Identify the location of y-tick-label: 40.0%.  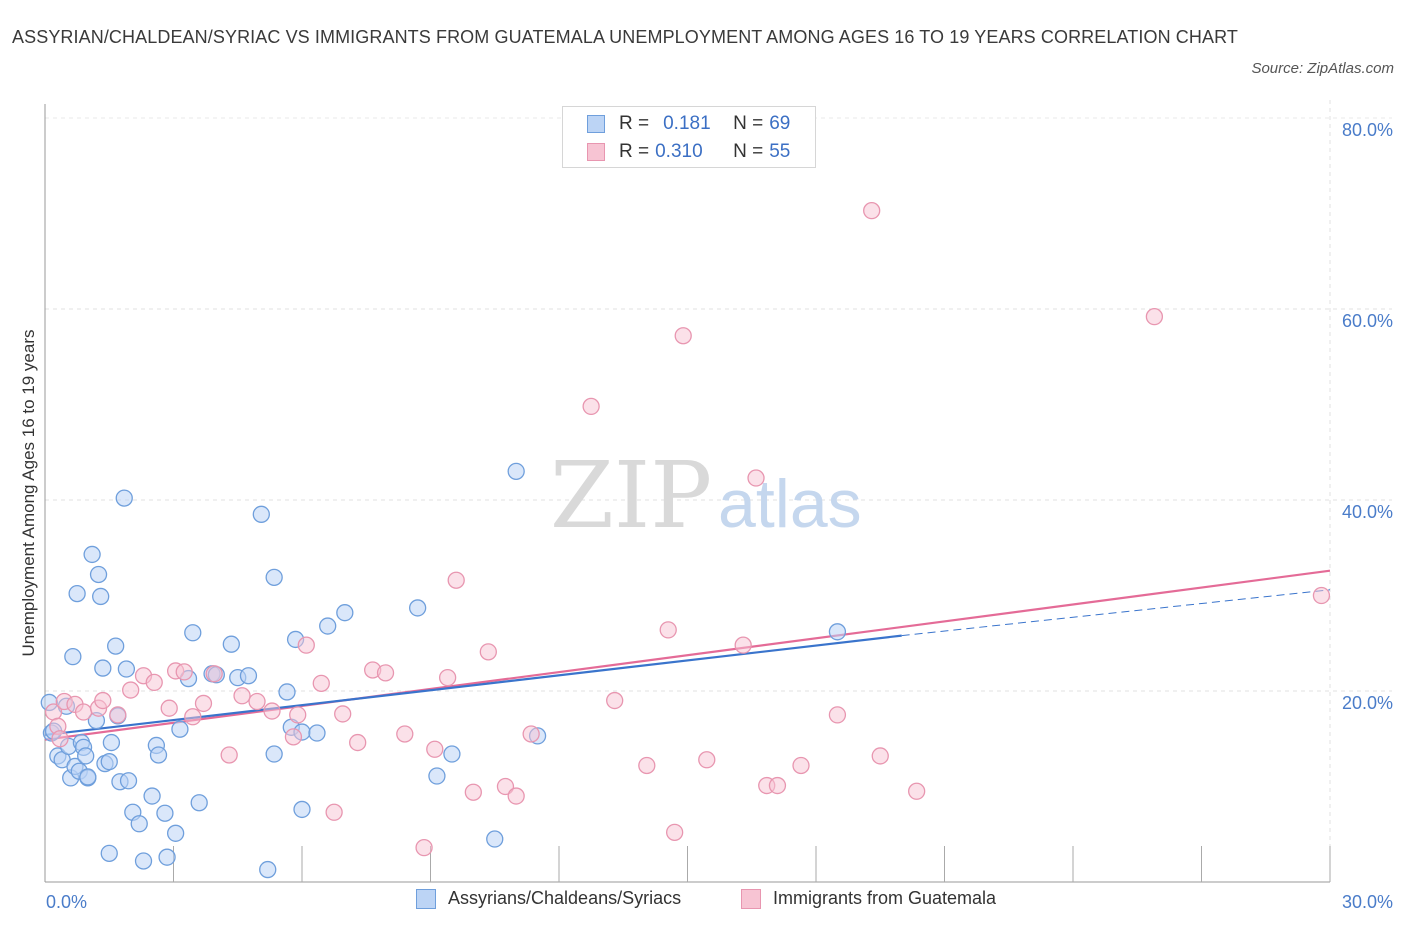
(1367, 512).